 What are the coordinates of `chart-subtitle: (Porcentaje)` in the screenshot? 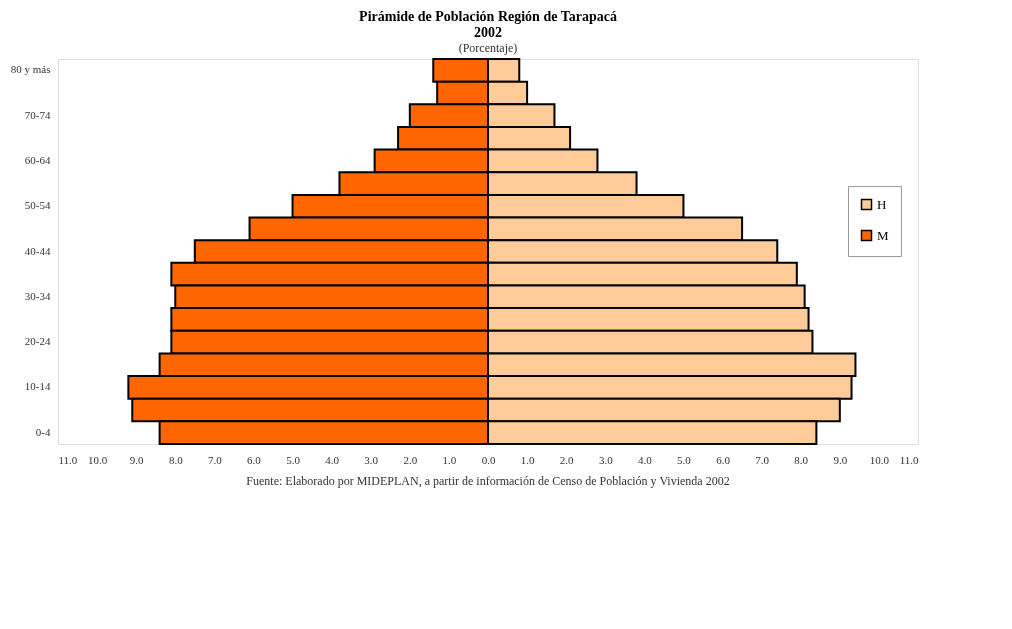 It's located at (488, 48).